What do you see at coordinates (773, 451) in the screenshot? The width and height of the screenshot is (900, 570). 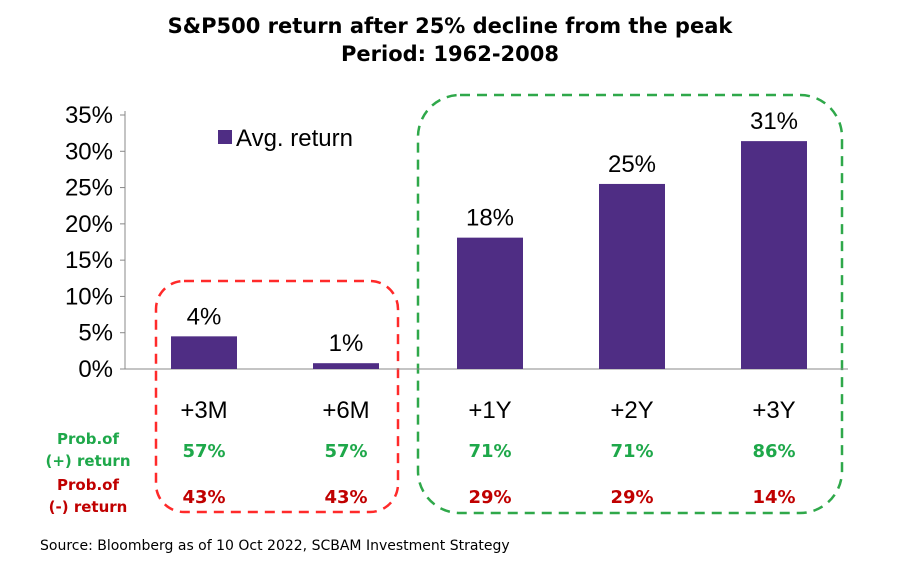 I see `prob-positive-value: 86%` at bounding box center [773, 451].